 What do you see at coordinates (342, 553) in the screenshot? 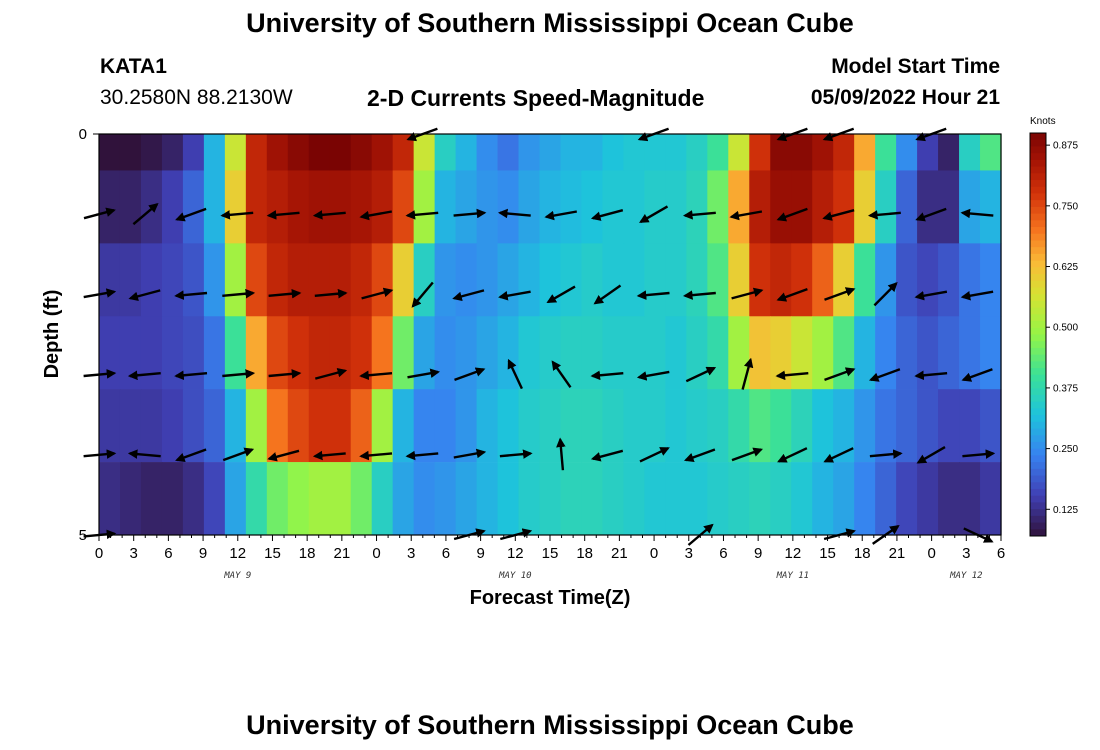
I see `x-tick-label: 21` at bounding box center [342, 553].